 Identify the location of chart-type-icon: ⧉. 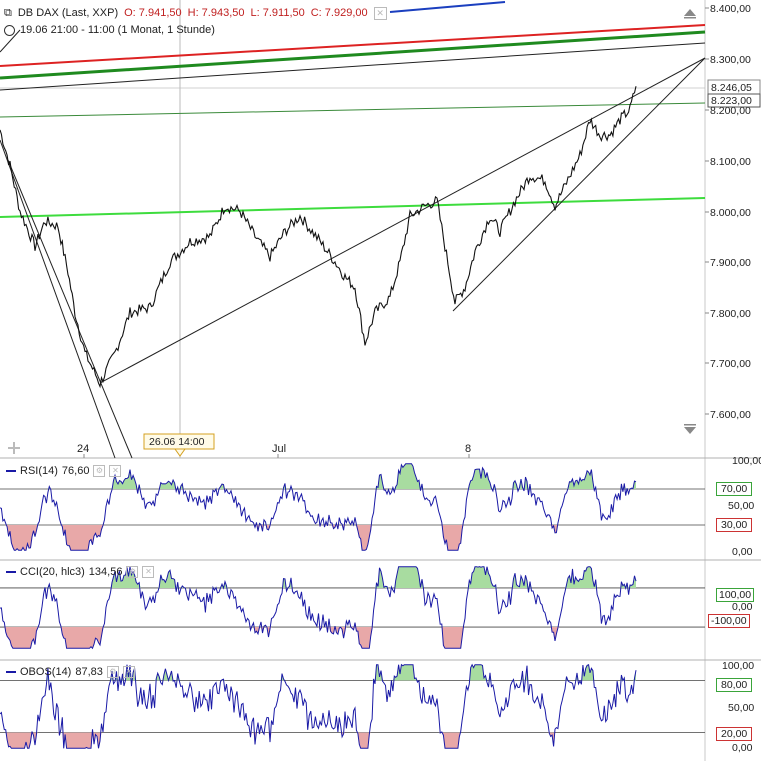
(8, 12).